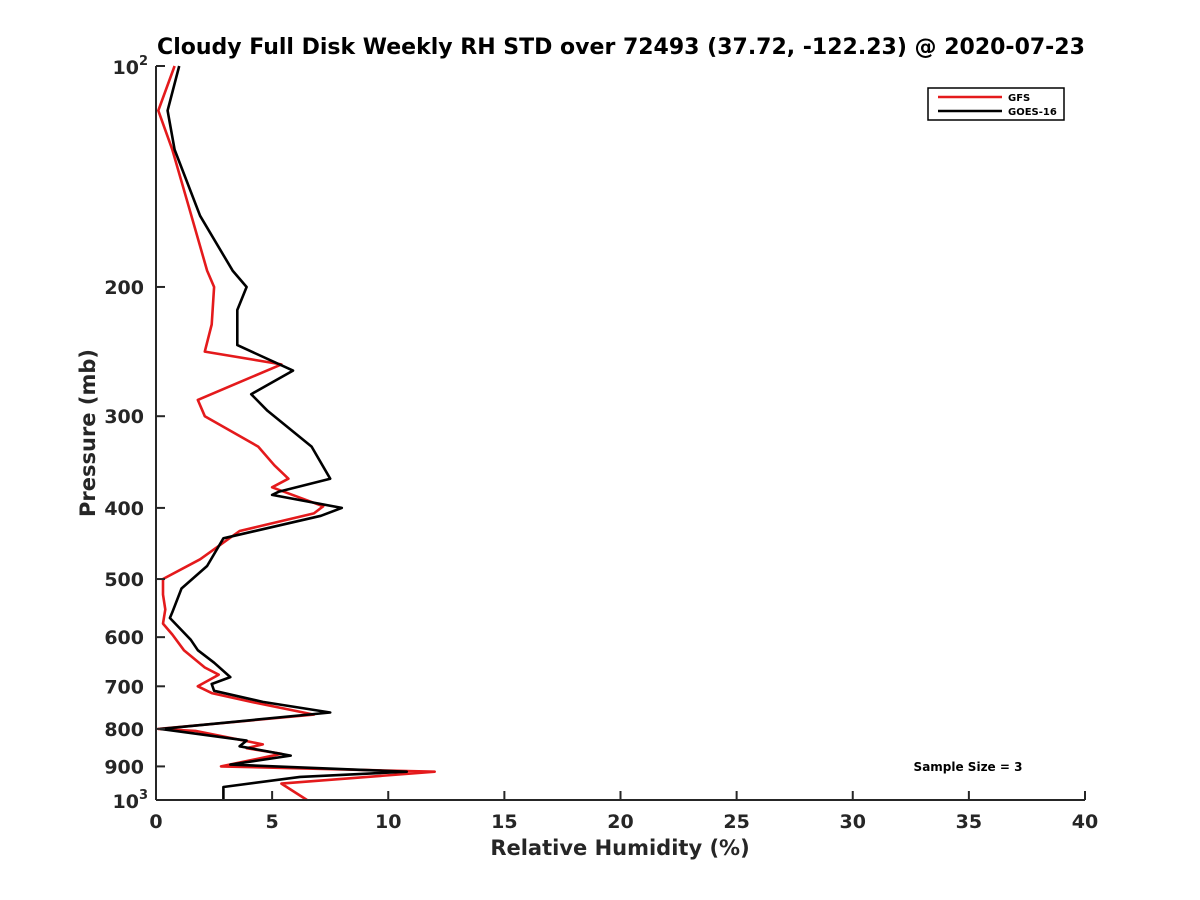  What do you see at coordinates (1019, 98) in the screenshot?
I see `legend-label: GFS` at bounding box center [1019, 98].